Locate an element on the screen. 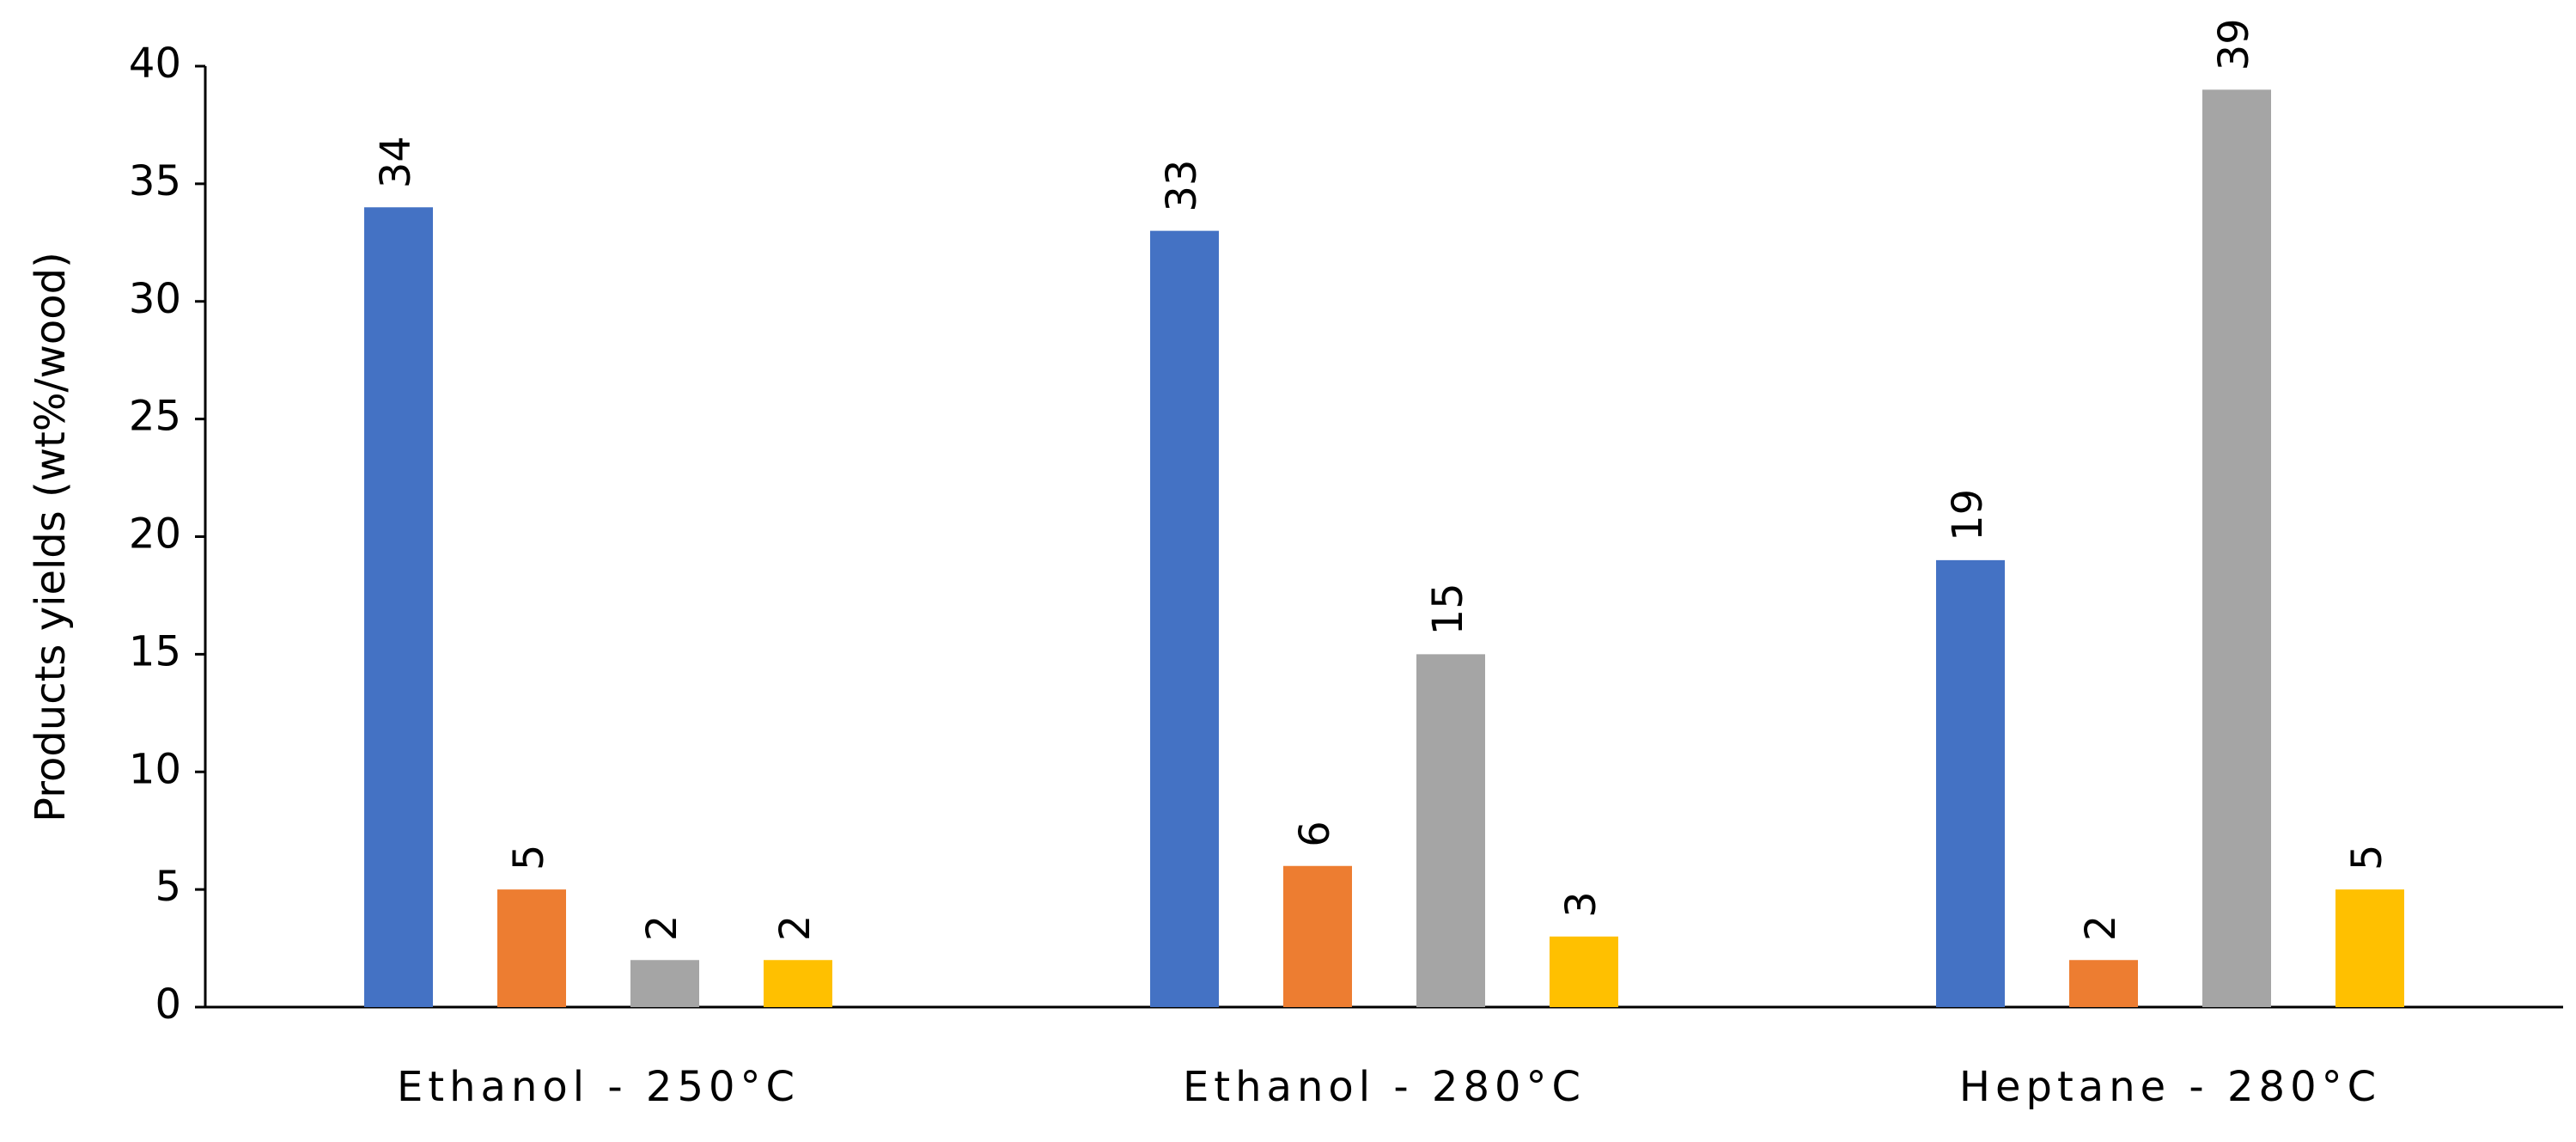  y-tick-label: 15 is located at coordinates (155, 651).